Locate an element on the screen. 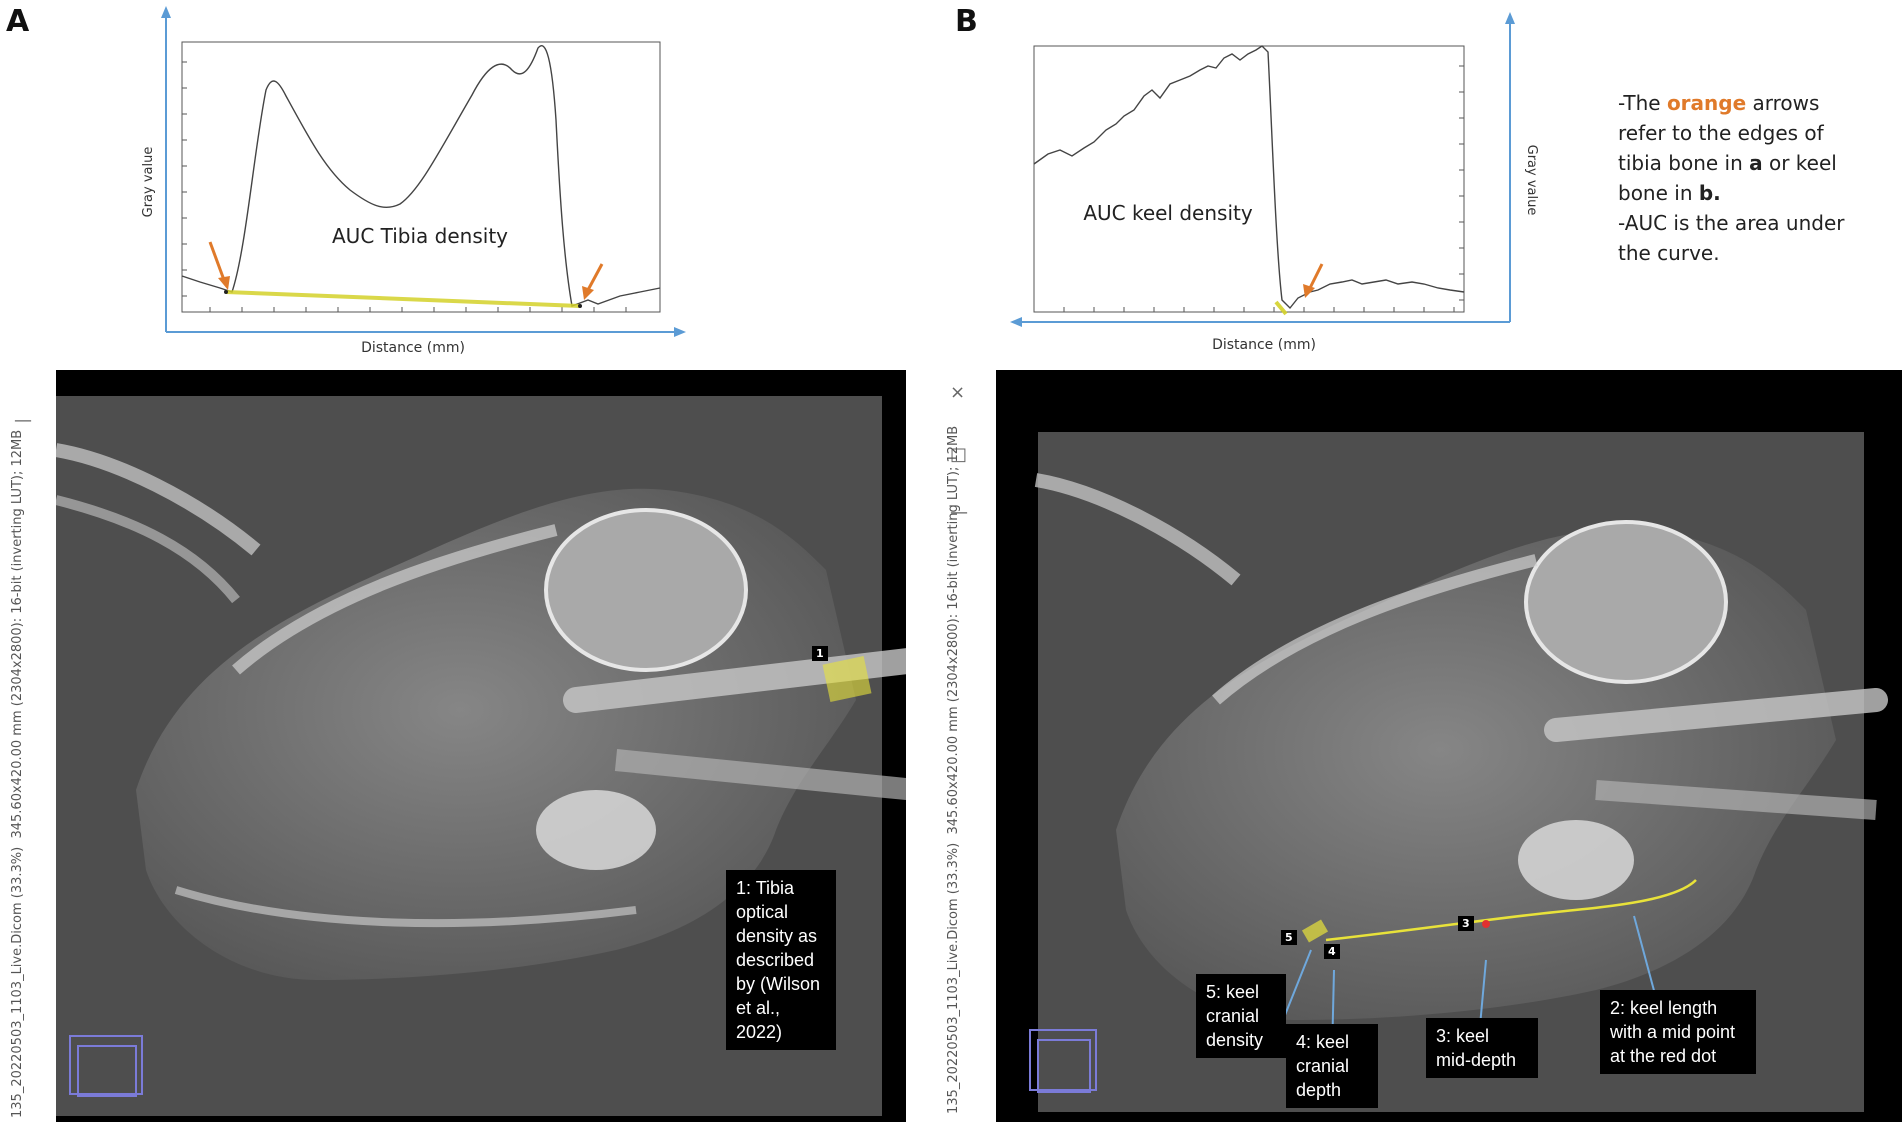 The height and width of the screenshot is (1137, 1902). note-line-1: -The orange arrows is located at coordinates (1719, 103).